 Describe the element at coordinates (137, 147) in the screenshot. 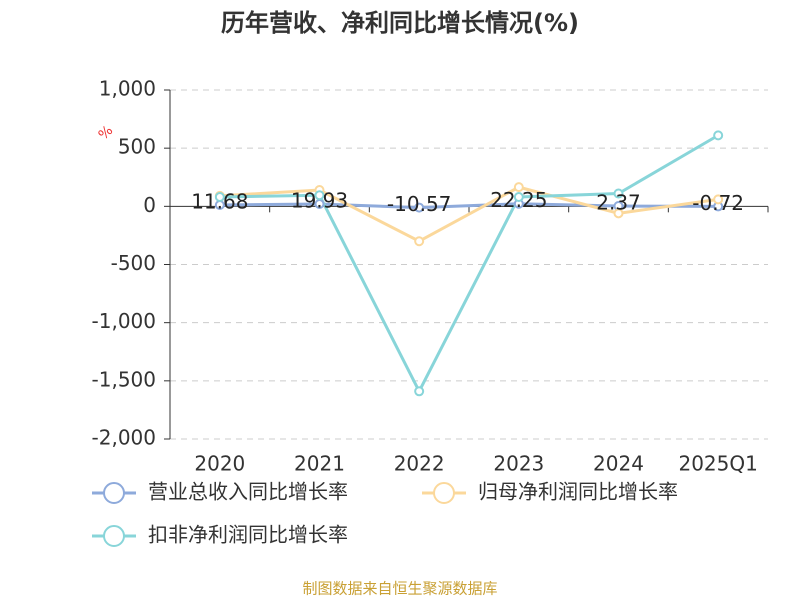

I see `y-tick-label: 500` at that location.